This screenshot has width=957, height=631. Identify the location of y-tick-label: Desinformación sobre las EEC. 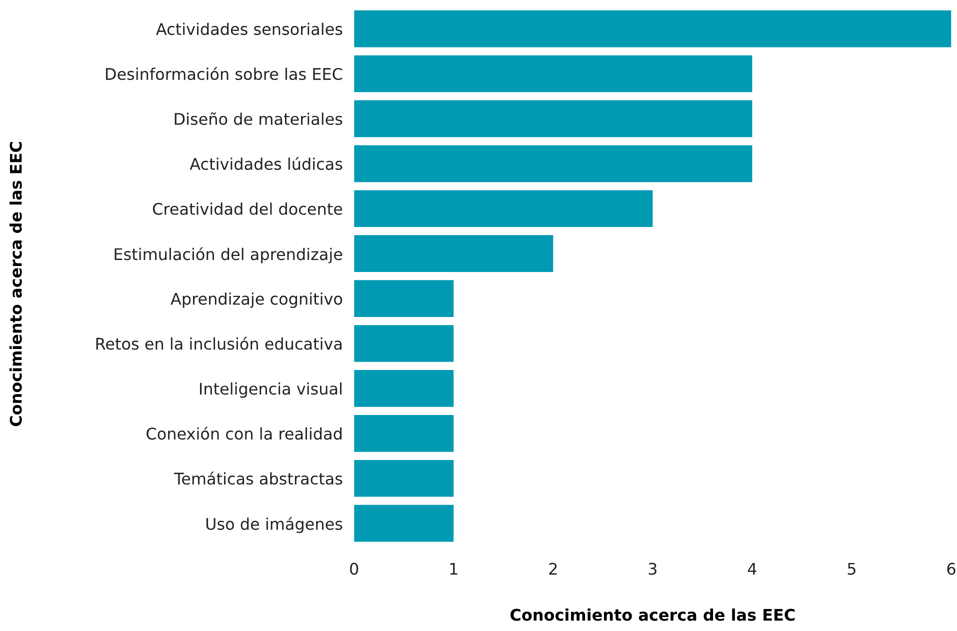
(224, 73).